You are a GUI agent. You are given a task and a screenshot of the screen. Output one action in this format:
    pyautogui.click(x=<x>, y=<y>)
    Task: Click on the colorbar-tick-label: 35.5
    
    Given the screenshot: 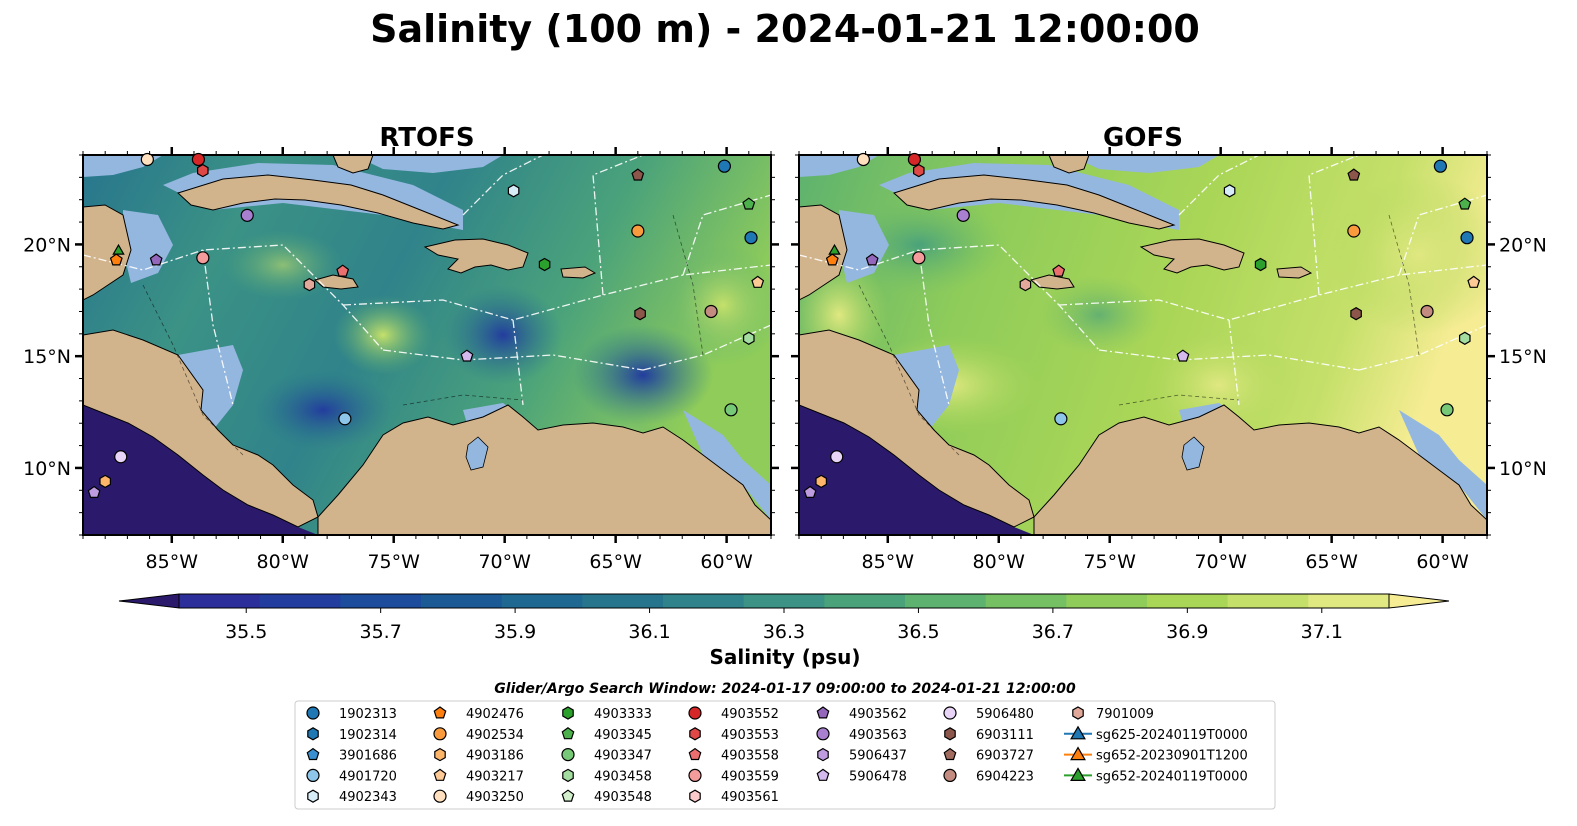 What is the action you would take?
    pyautogui.click(x=246, y=632)
    